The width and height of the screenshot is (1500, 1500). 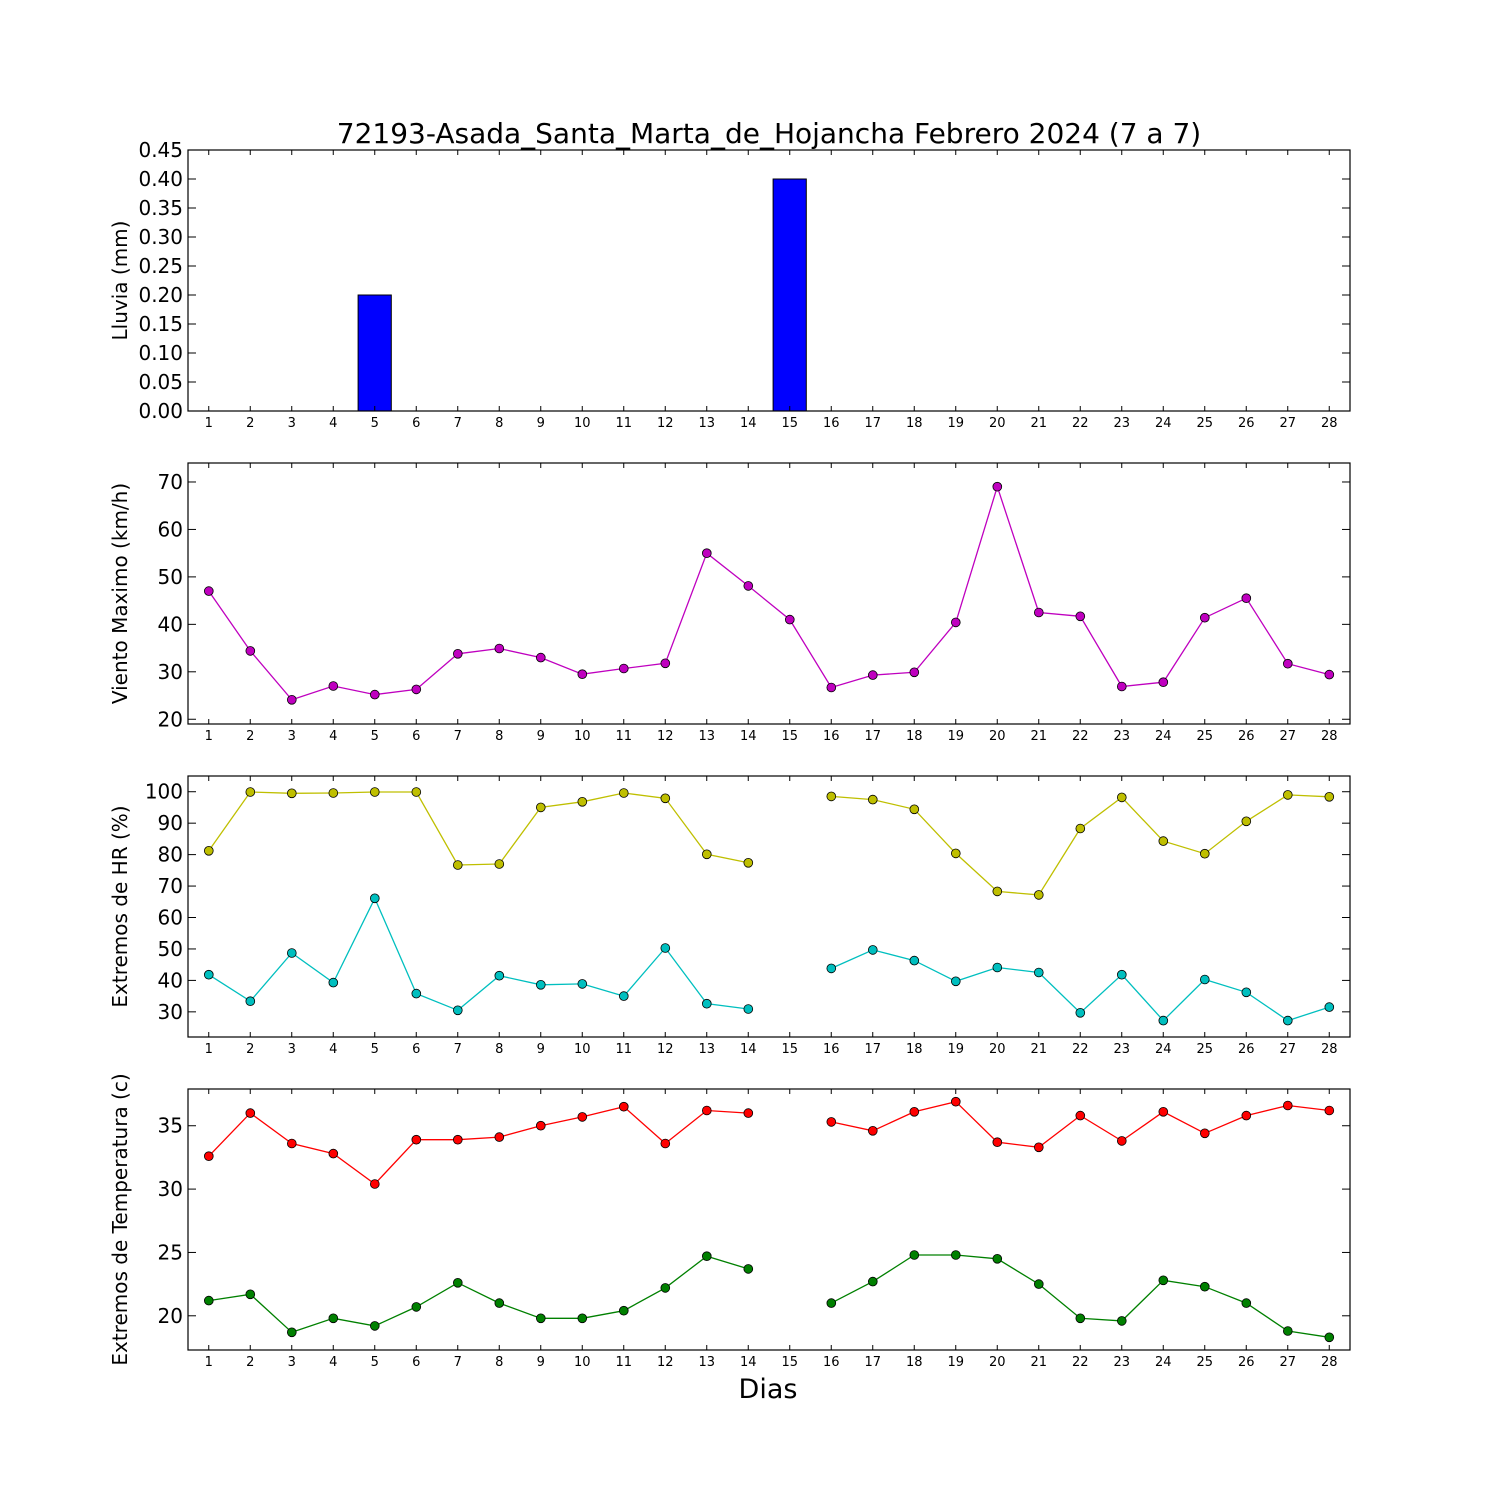 I want to click on y-axis-label: Viento Maximo (km/h), so click(x=120, y=593).